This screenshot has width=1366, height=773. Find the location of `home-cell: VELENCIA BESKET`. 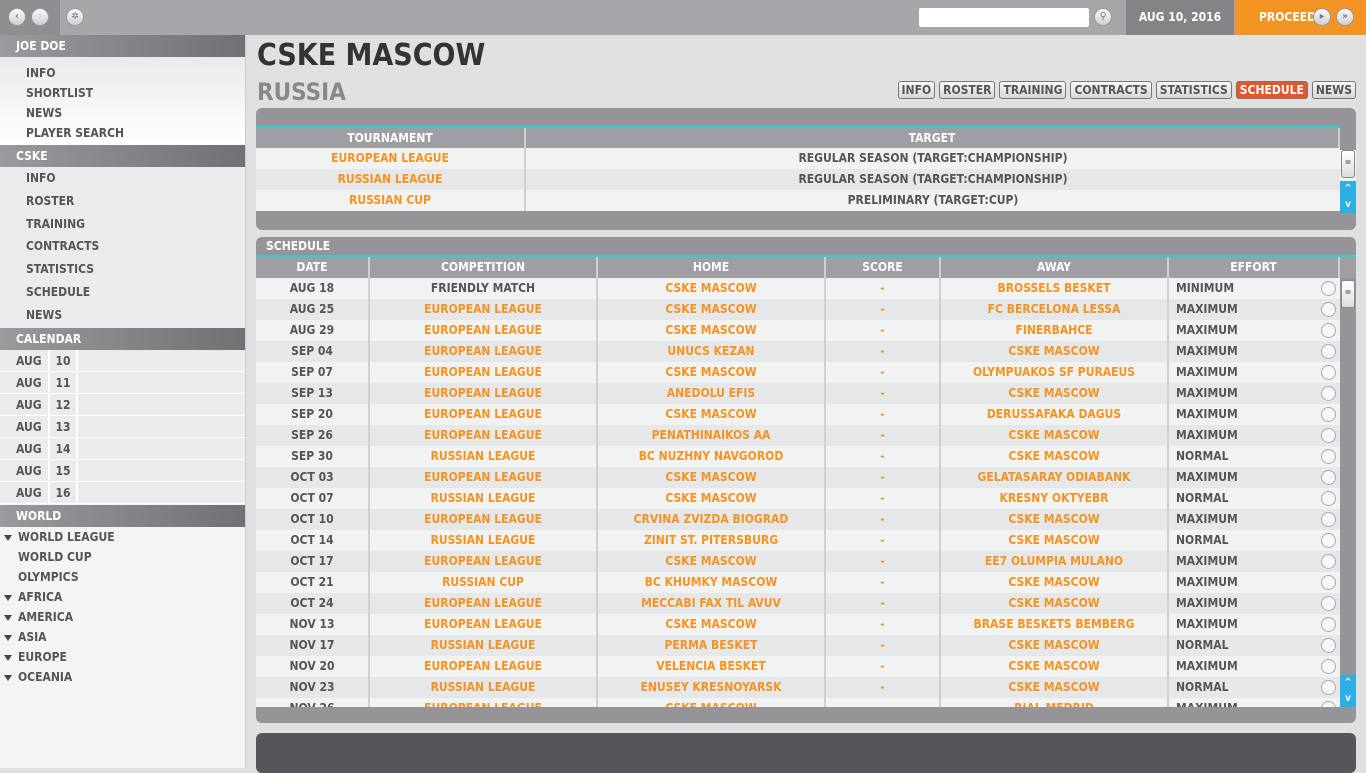

home-cell: VELENCIA BESKET is located at coordinates (712, 666).